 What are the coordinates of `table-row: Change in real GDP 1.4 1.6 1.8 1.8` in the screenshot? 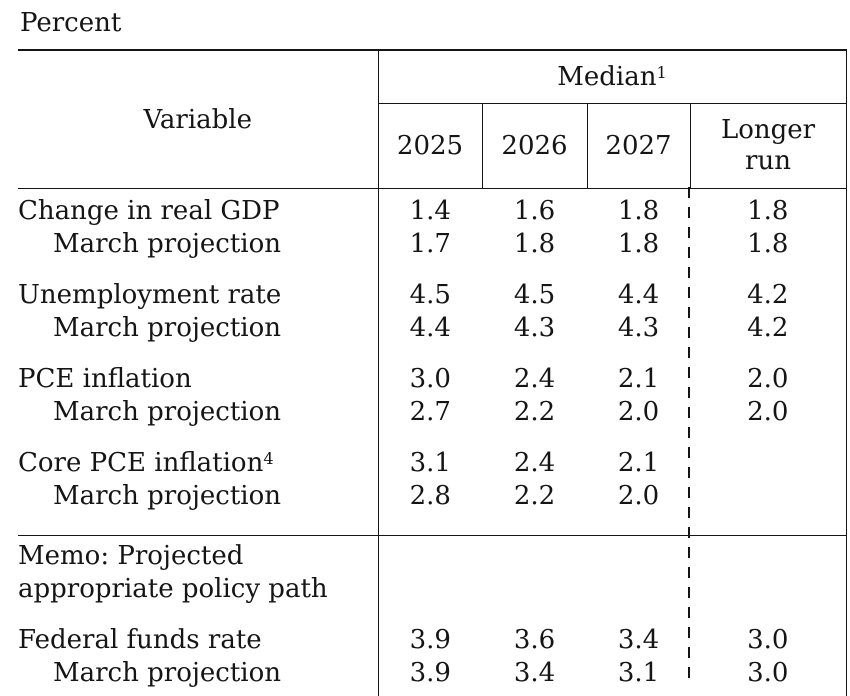 It's located at (432, 208).